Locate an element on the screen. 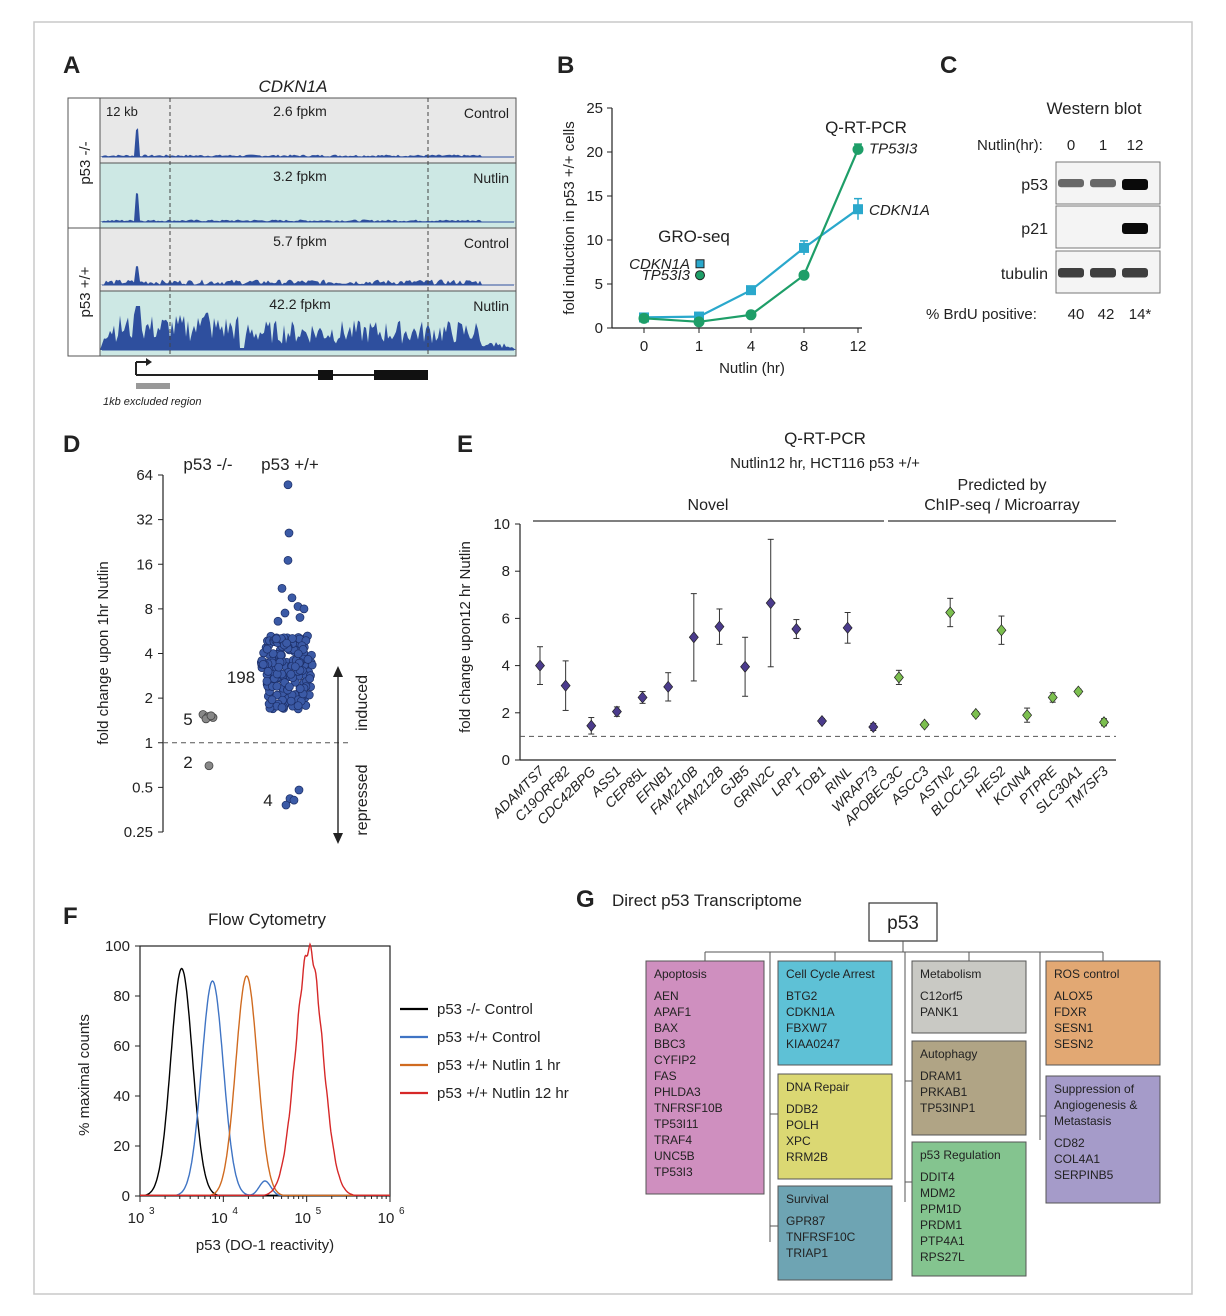 The width and height of the screenshot is (1226, 1316). data-point-fam210b is located at coordinates (693, 637).